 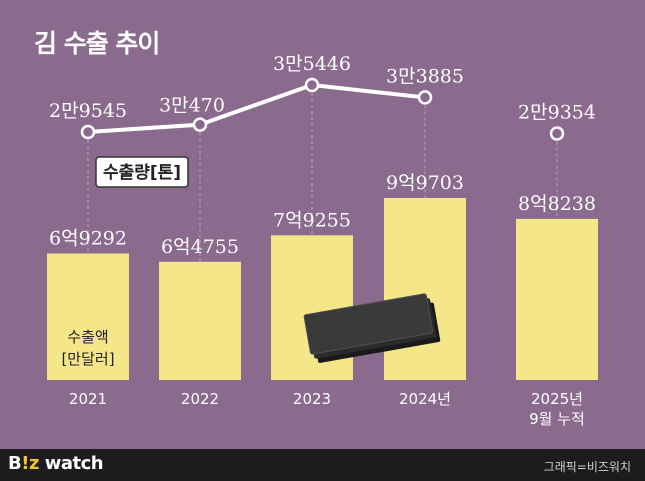 What do you see at coordinates (87, 359) in the screenshot?
I see `bar-series-label-line: [만달러]` at bounding box center [87, 359].